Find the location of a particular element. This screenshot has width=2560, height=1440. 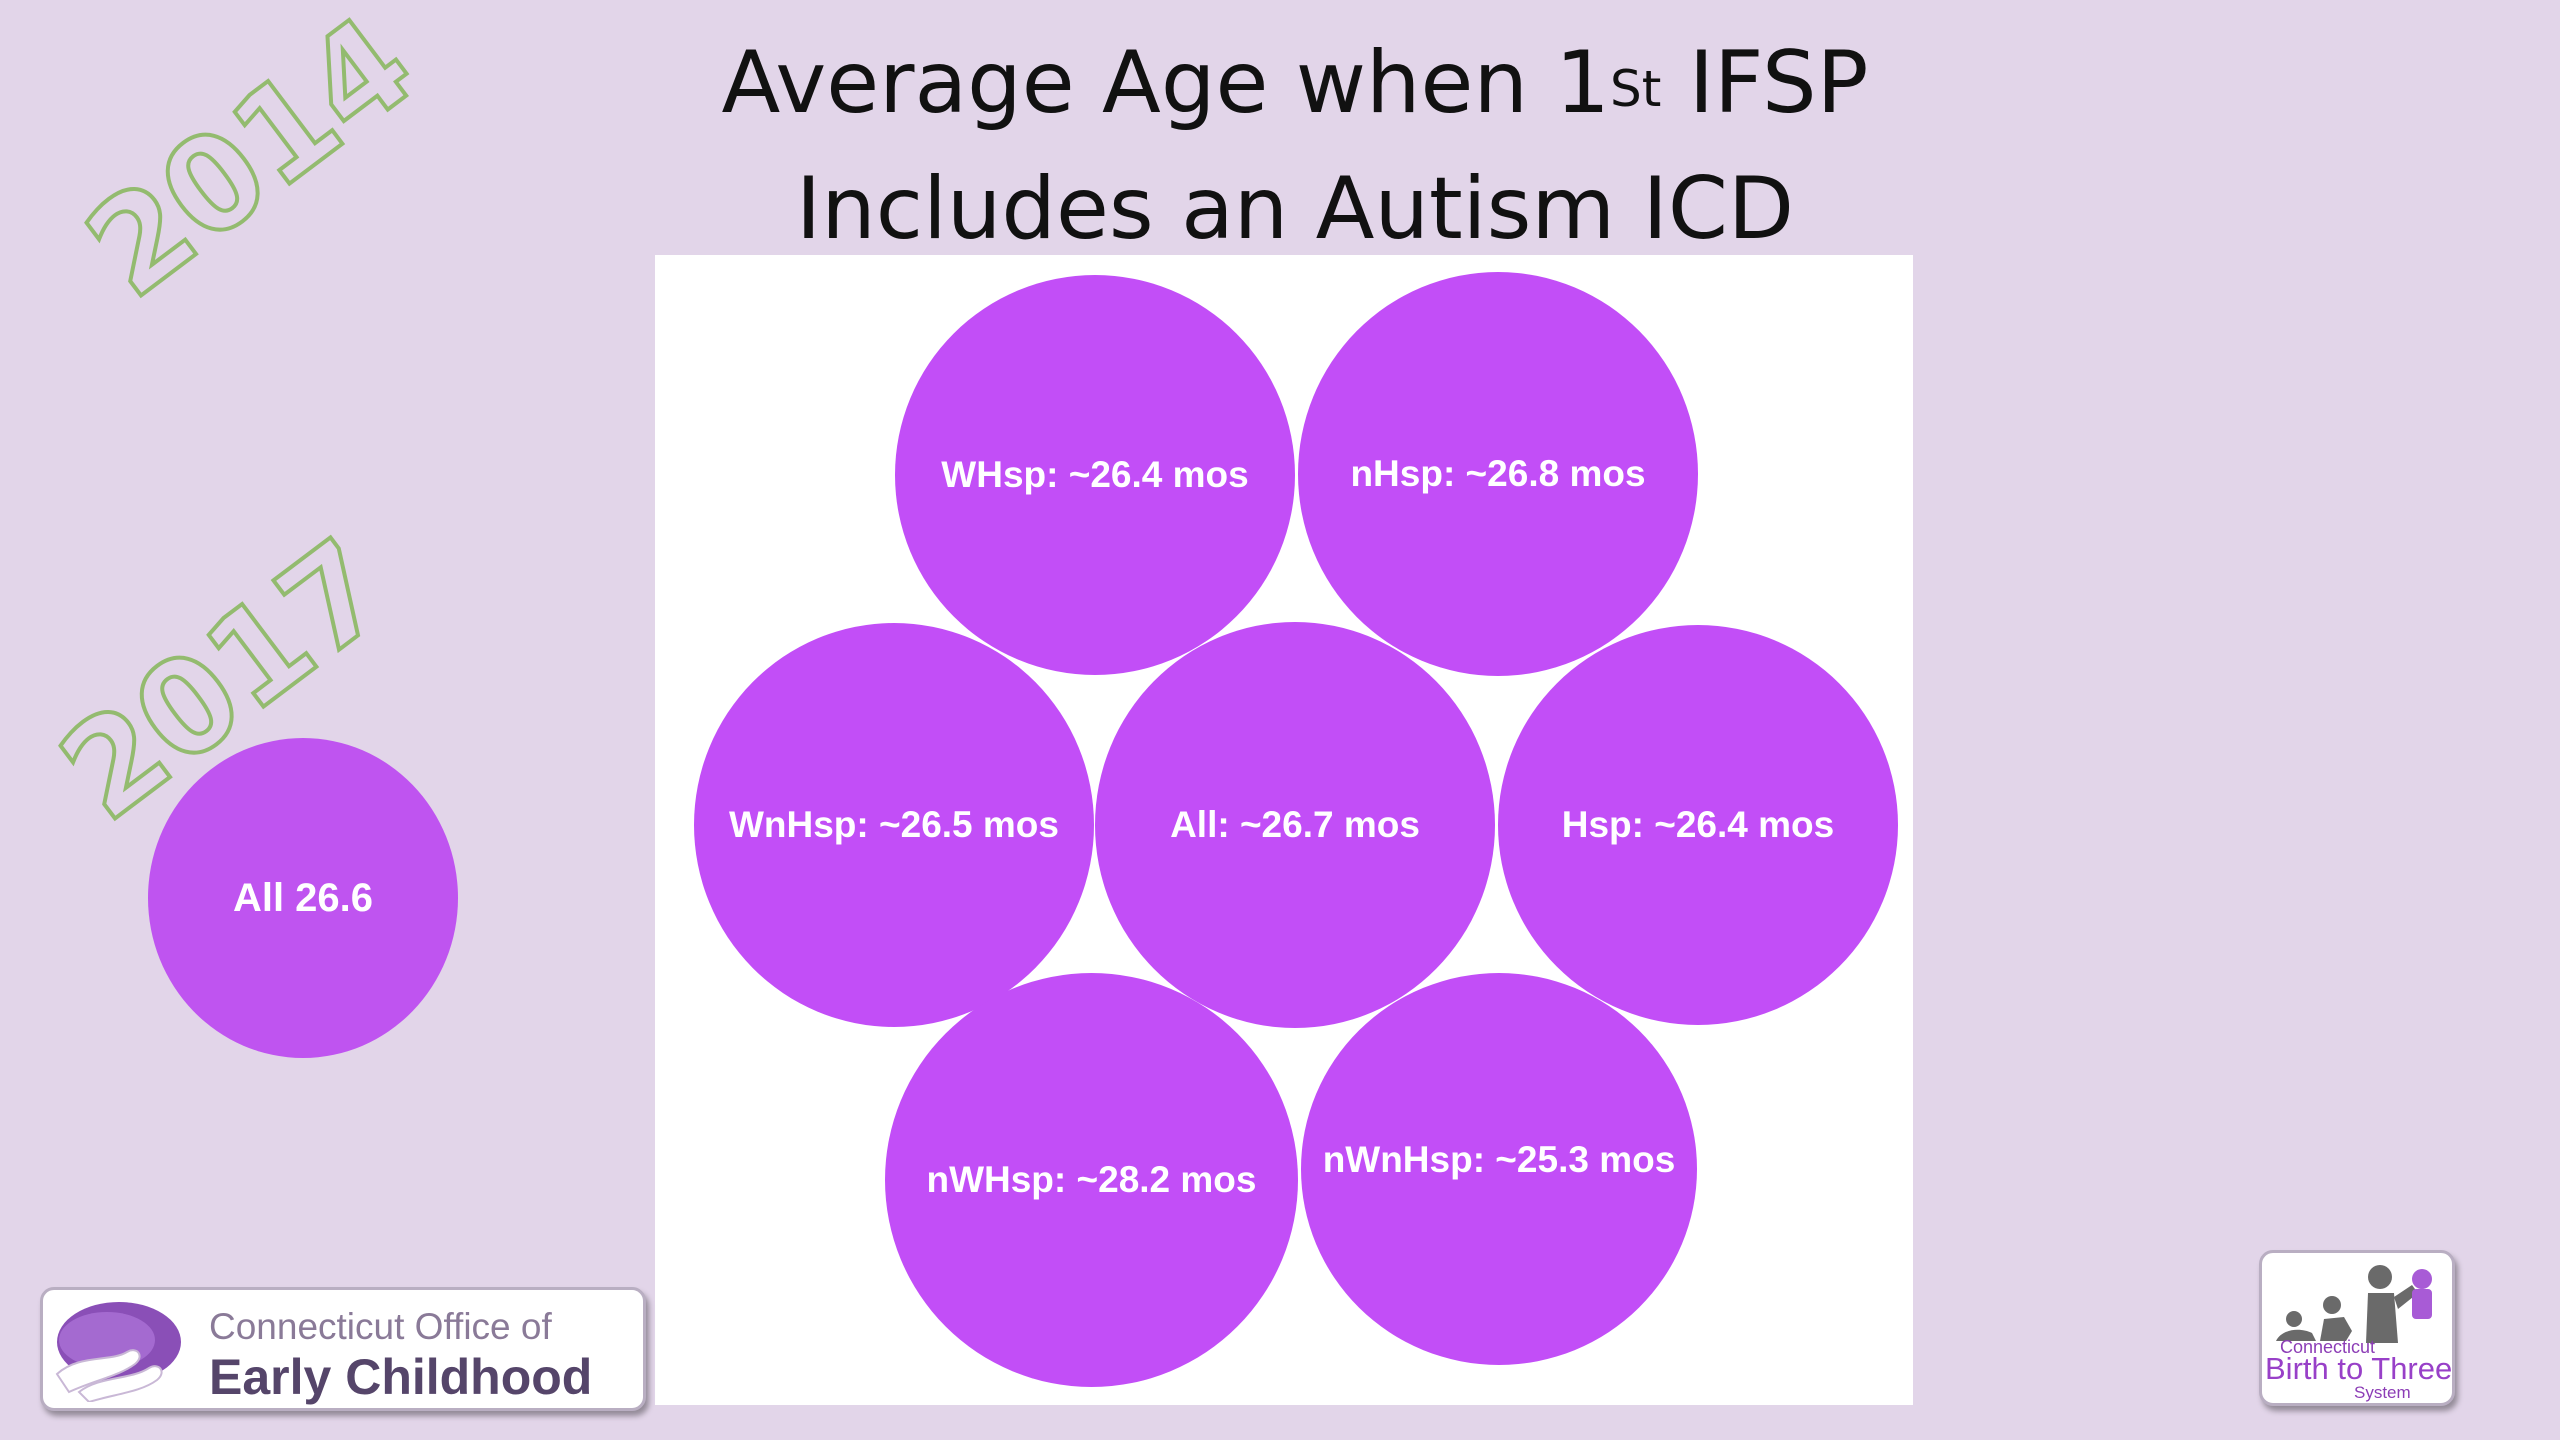

title-superscript: St is located at coordinates (1636, 89).